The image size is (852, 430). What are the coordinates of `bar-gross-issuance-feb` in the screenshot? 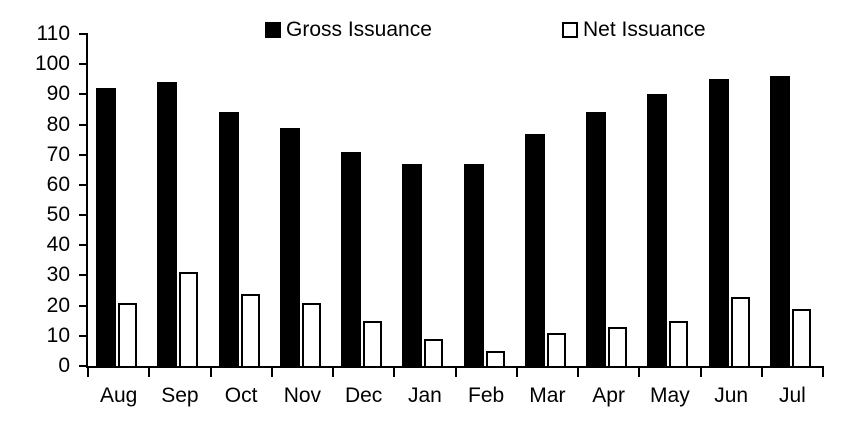 It's located at (473, 265).